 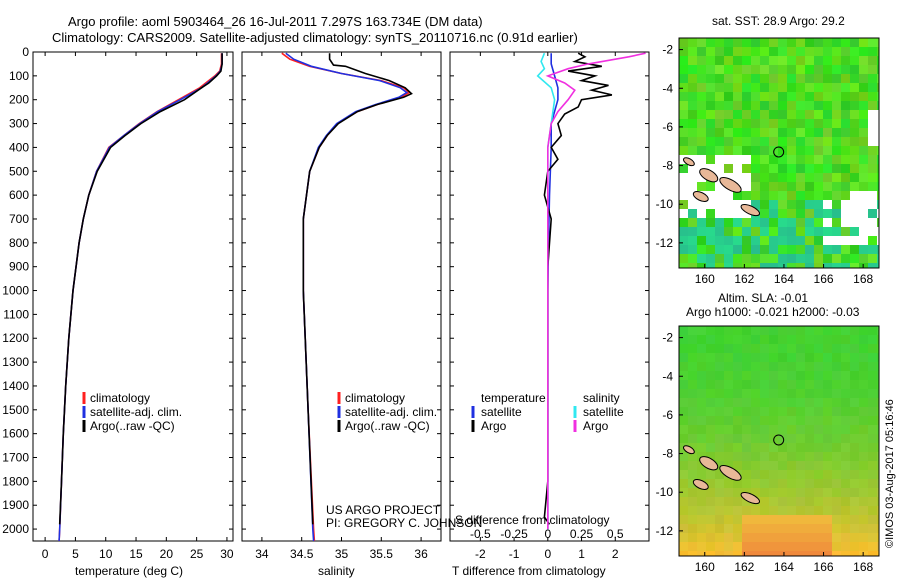 I want to click on x-tick-label: 20, so click(x=167, y=554).